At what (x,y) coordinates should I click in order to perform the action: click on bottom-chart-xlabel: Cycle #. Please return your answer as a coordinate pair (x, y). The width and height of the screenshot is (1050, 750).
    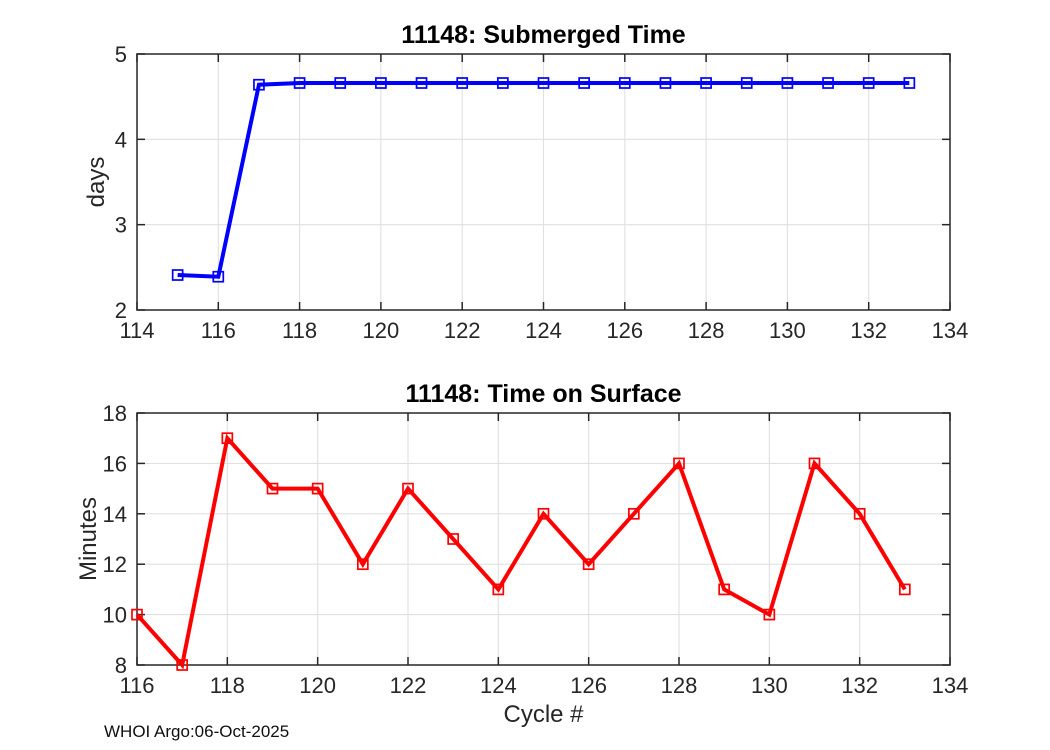
    Looking at the image, I should click on (543, 714).